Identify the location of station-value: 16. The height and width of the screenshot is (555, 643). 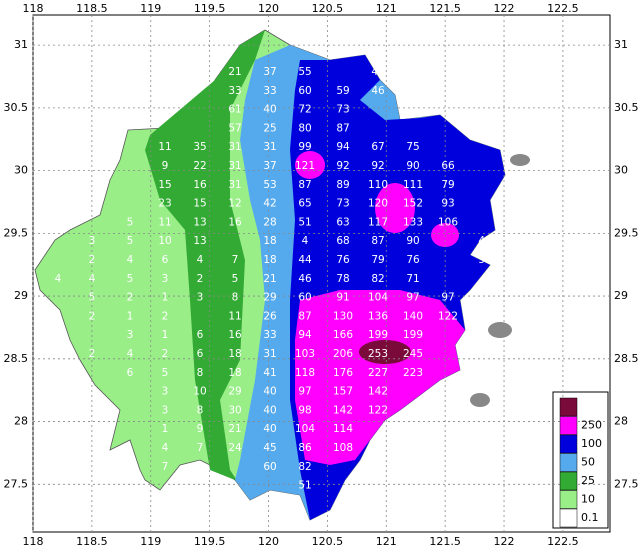
(200, 185).